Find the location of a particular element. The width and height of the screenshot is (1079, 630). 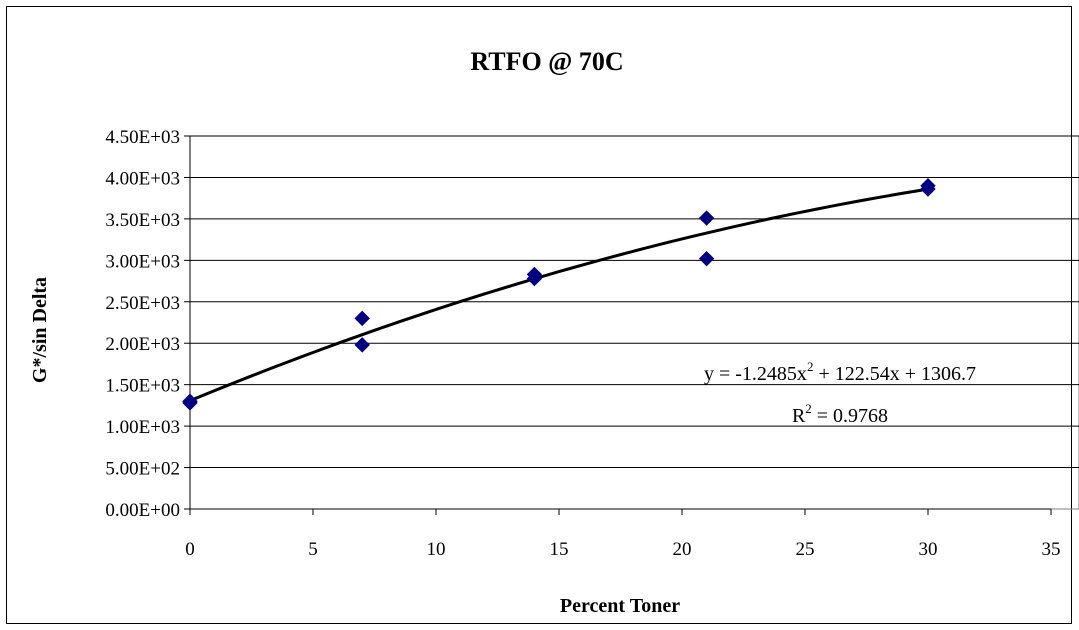

y-tick-label: 1.50E+03 is located at coordinates (142, 386).